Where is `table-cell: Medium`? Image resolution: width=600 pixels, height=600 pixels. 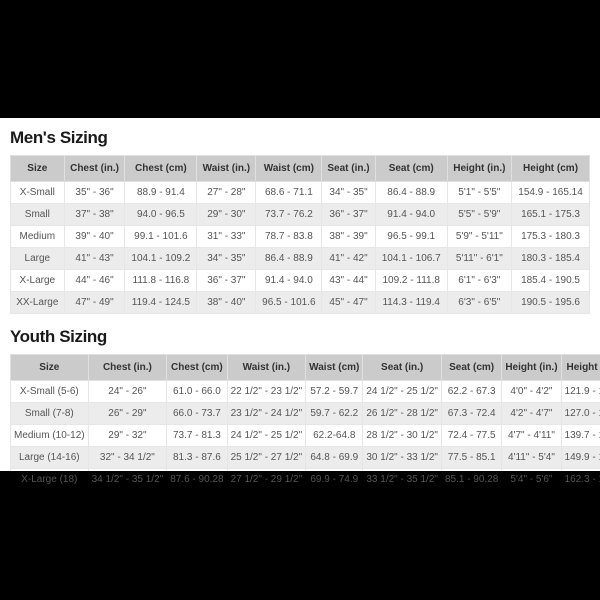
table-cell: Medium is located at coordinates (37, 236).